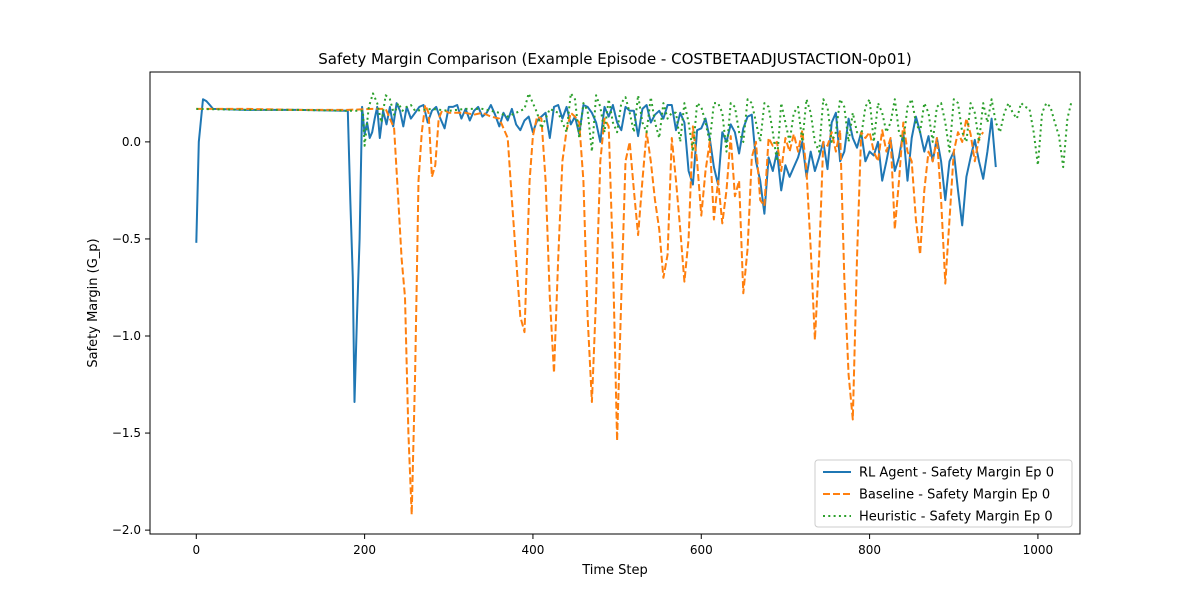 The image size is (1200, 600). Describe the element at coordinates (701, 550) in the screenshot. I see `x-tick-label: 600` at that location.